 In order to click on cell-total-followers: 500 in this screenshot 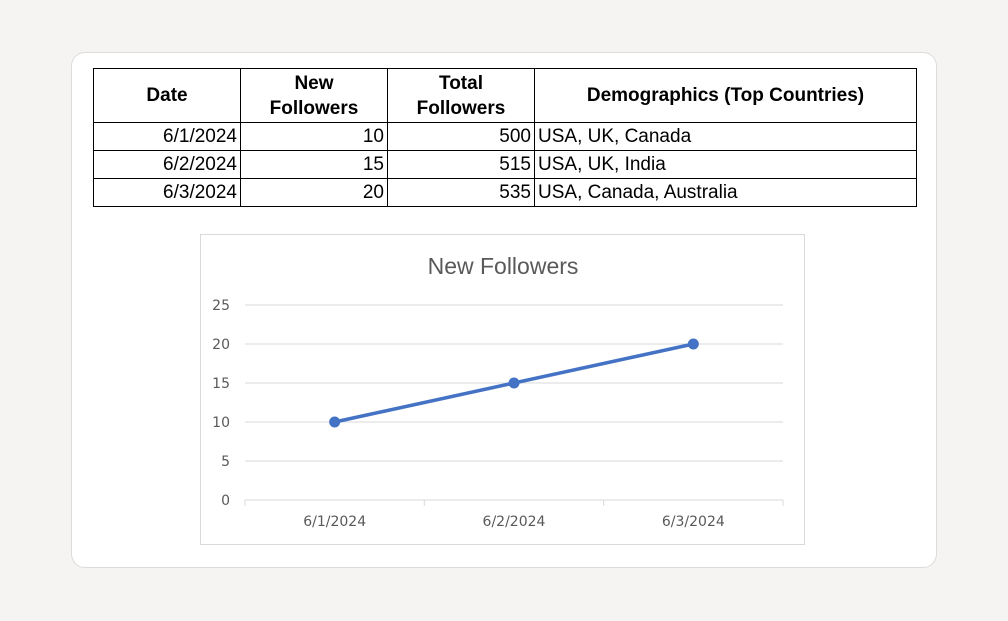, I will do `click(461, 136)`.